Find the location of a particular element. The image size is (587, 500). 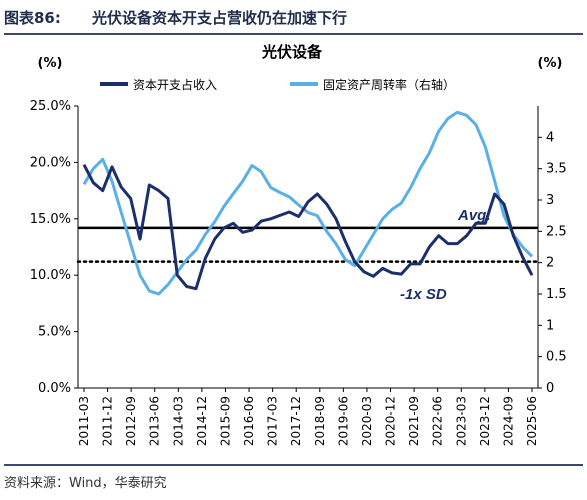

left-tick-label: 0.0% is located at coordinates (54, 388).